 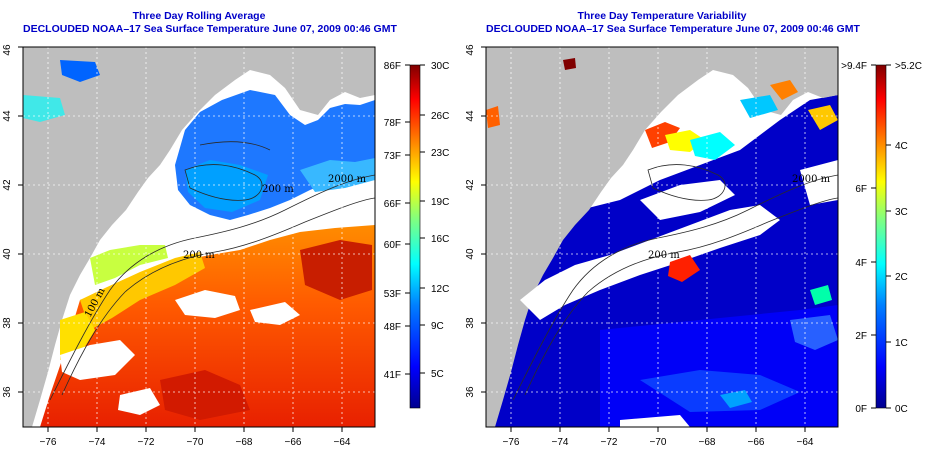 What do you see at coordinates (392, 327) in the screenshot?
I see `left-cb-f-label: 48F` at bounding box center [392, 327].